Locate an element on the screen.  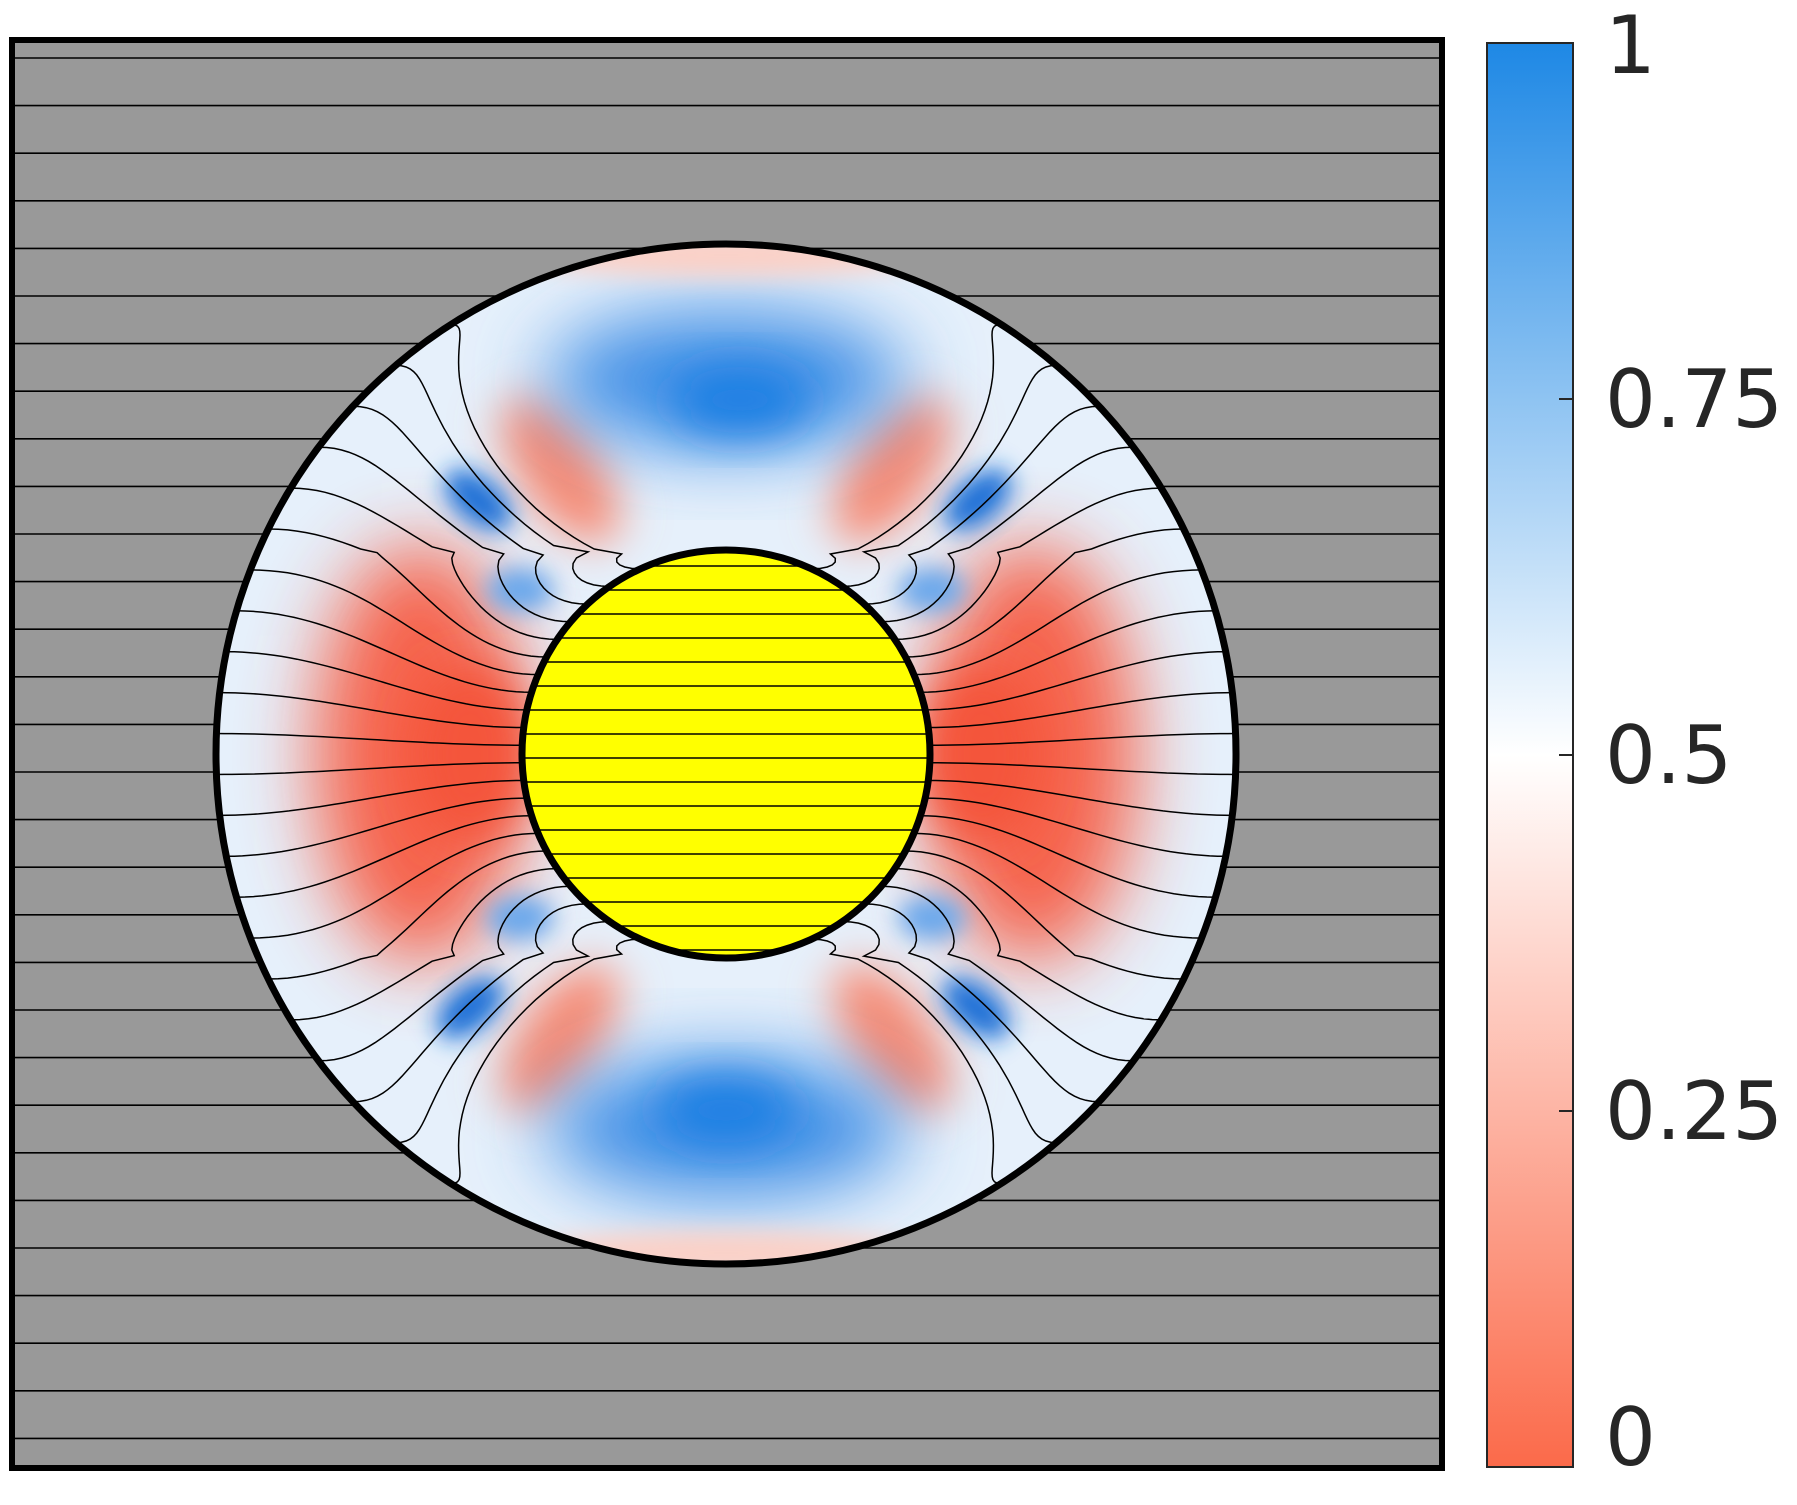
colorbar-tick-label: 0.75 is located at coordinates (1694, 399).